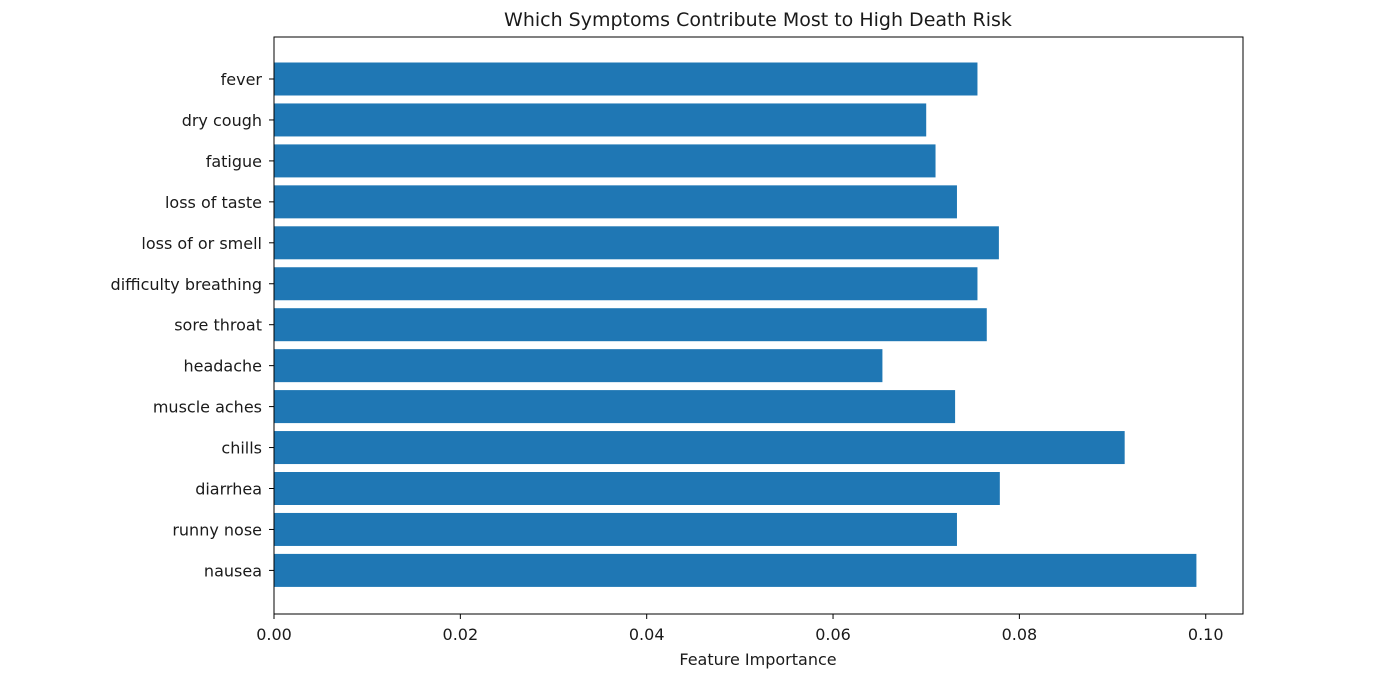  Describe the element at coordinates (228, 489) in the screenshot. I see `y-tick-label: diarrhea` at that location.